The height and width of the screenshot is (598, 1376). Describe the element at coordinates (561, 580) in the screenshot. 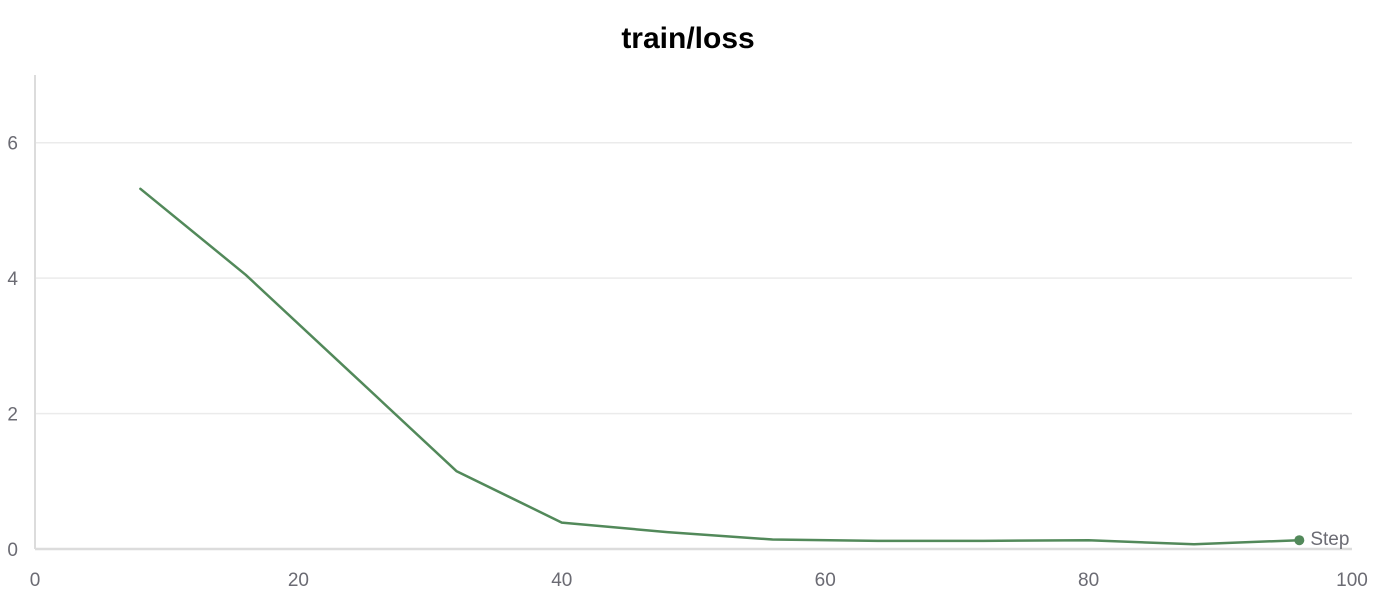

I see `x-tick-label-40: 40` at that location.